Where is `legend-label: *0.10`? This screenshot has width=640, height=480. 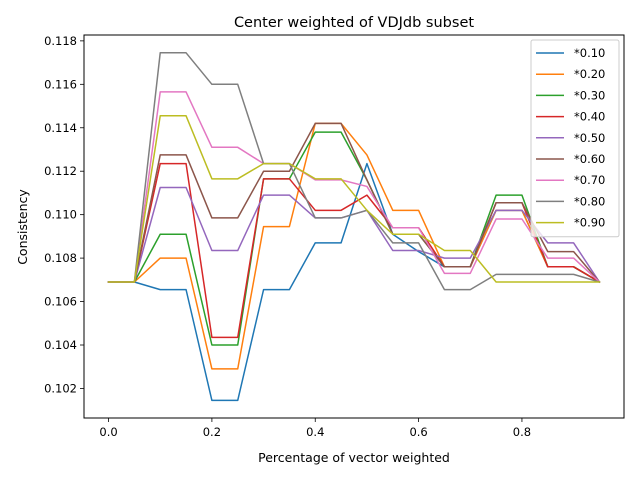 legend-label: *0.10 is located at coordinates (589, 53).